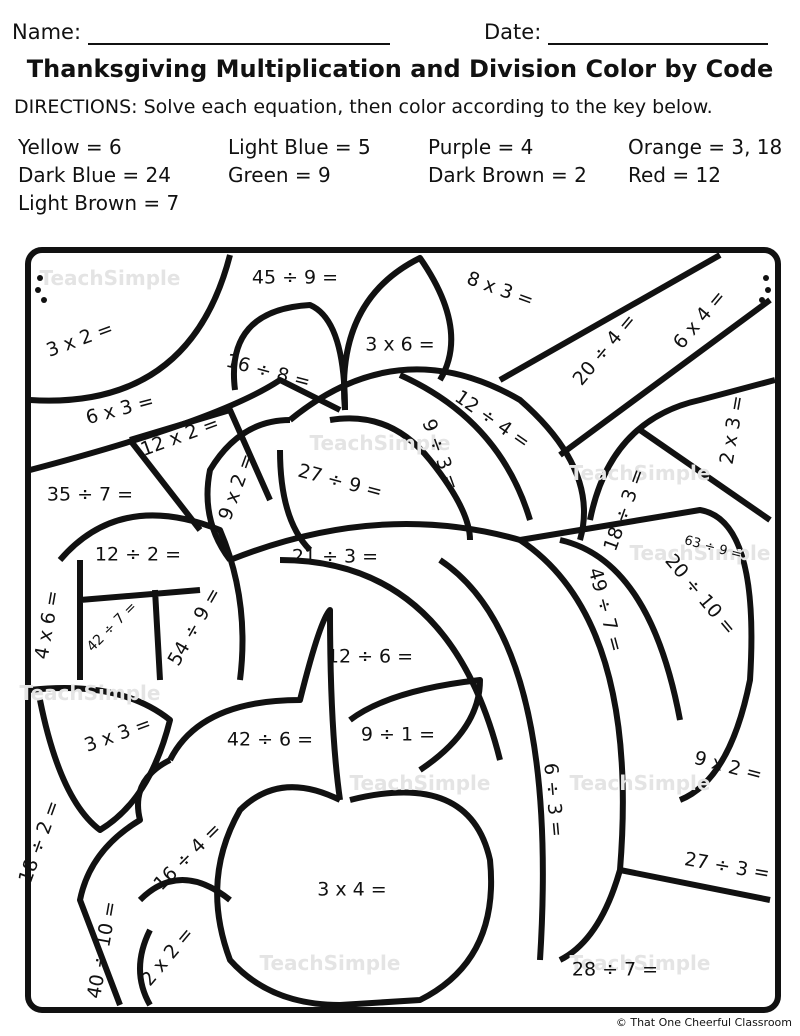 This screenshot has height=1036, width=800. Describe the element at coordinates (102, 950) in the screenshot. I see `equation: 40 ÷ 10 =` at that location.